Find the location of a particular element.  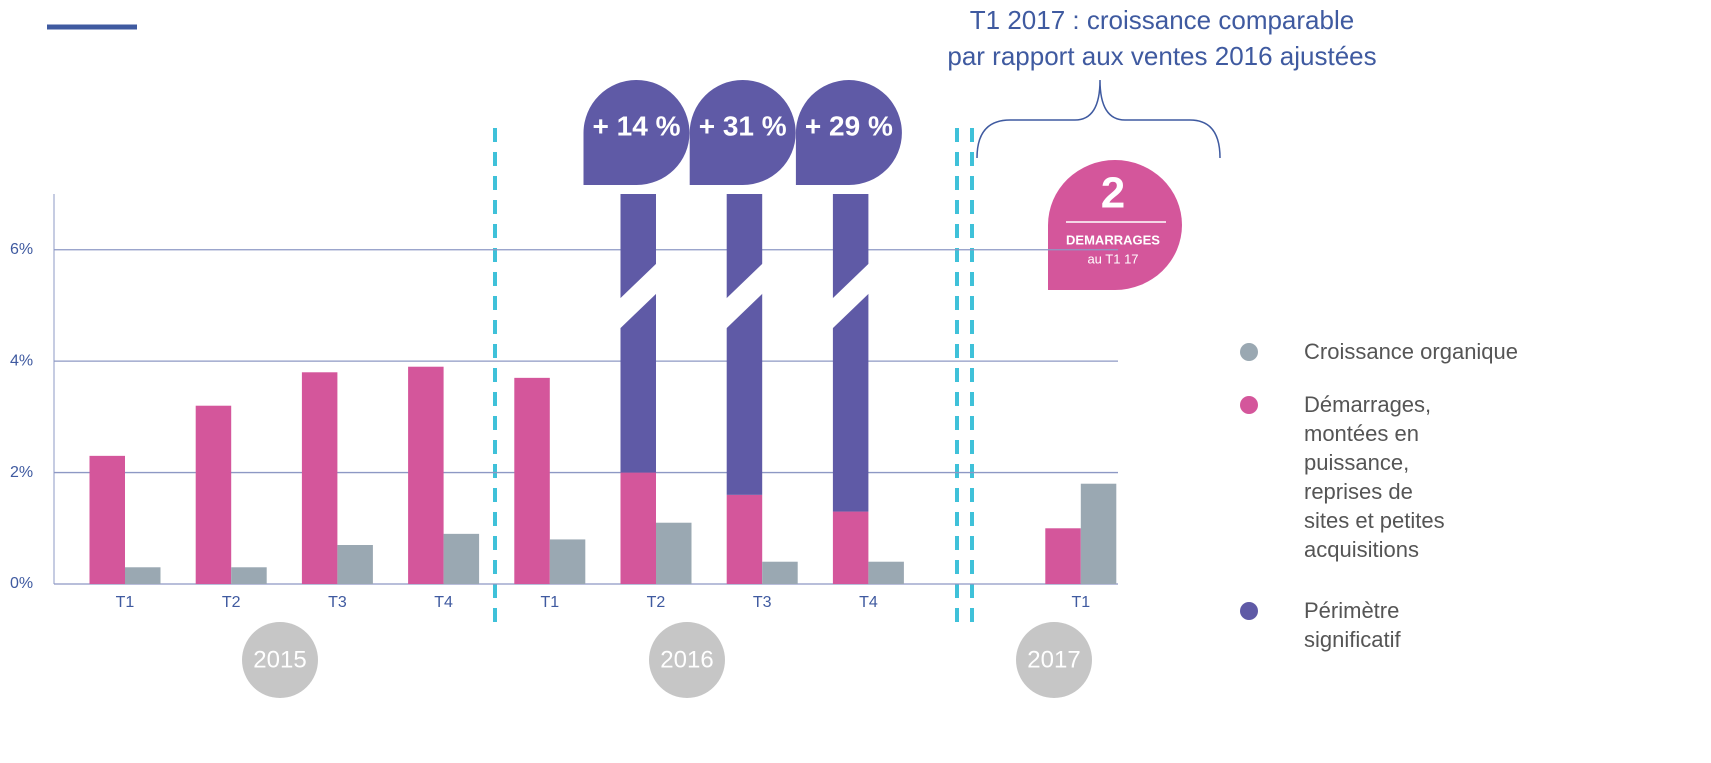

value-label: + 31 % is located at coordinates (743, 125).